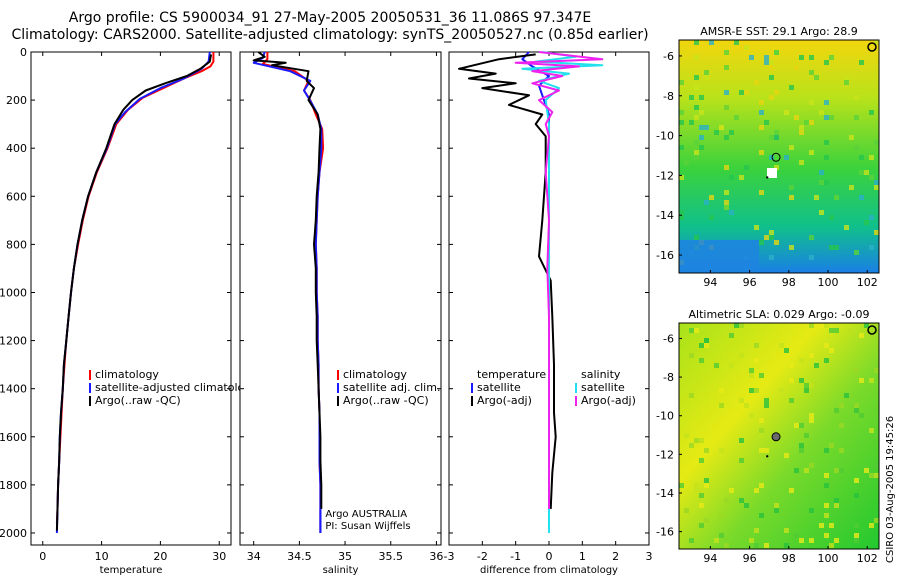 The height and width of the screenshot is (580, 900). I want to click on annotation-project: Argo AUSTRALIA, so click(366, 514).